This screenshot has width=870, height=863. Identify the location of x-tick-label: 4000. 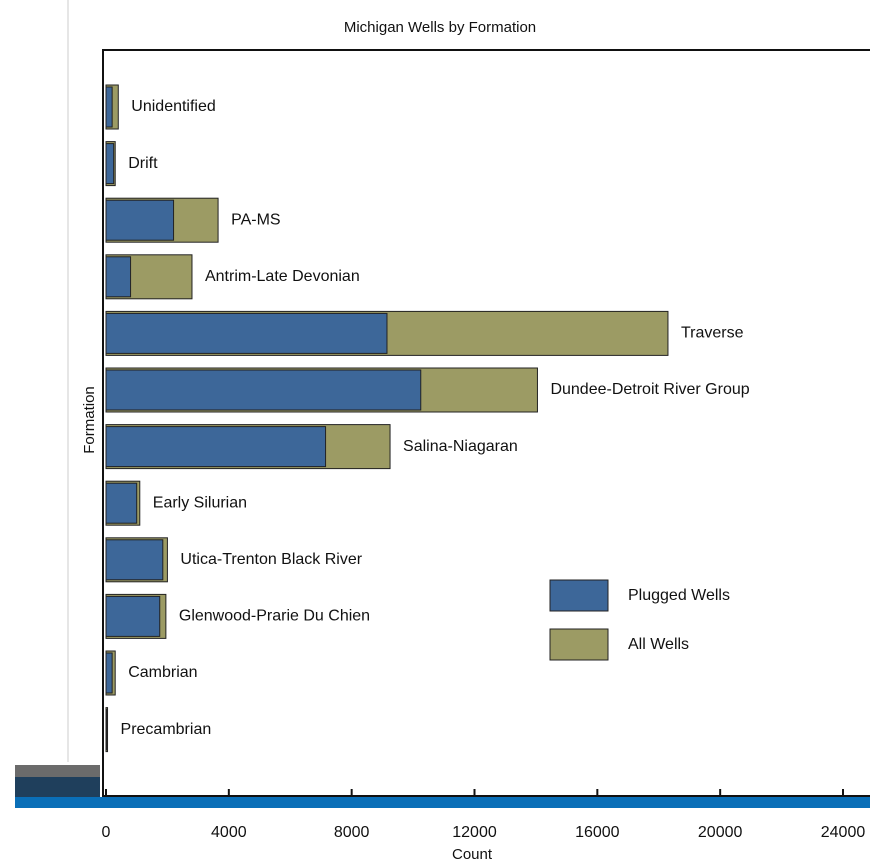
(229, 832).